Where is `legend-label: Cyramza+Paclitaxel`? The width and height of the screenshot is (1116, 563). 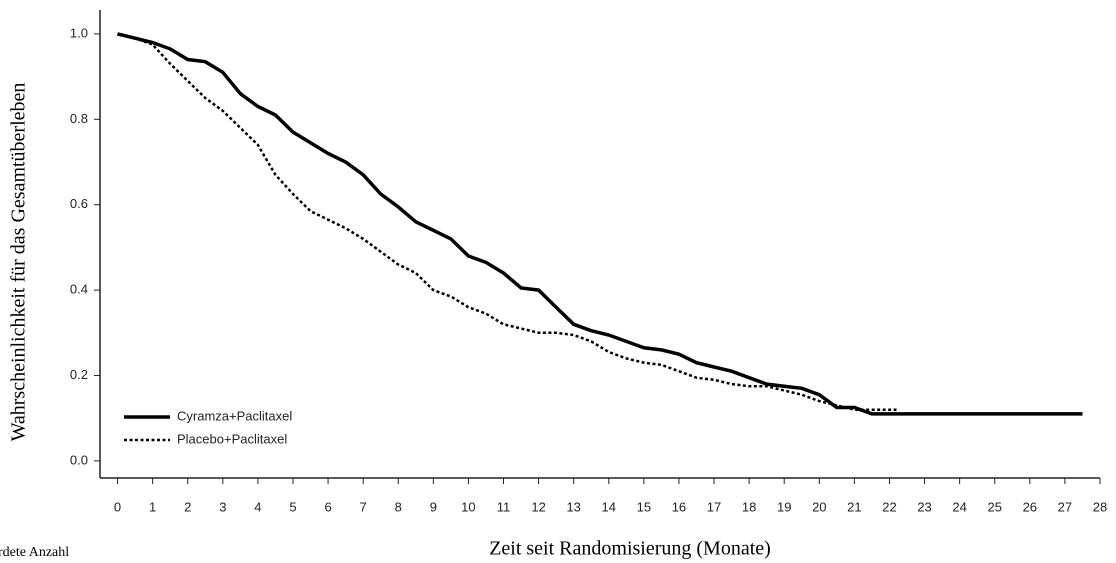
legend-label: Cyramza+Paclitaxel is located at coordinates (234, 415).